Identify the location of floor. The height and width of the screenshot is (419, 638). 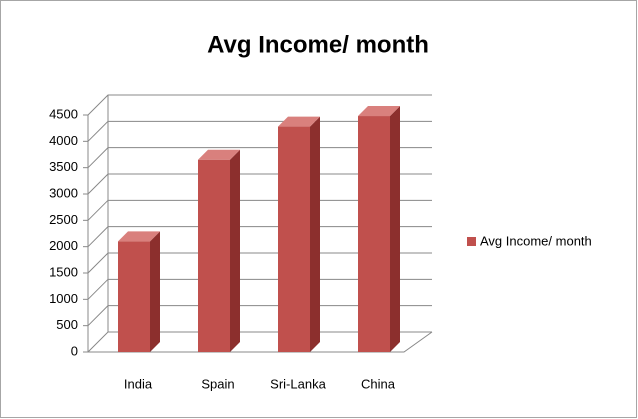
(260, 342).